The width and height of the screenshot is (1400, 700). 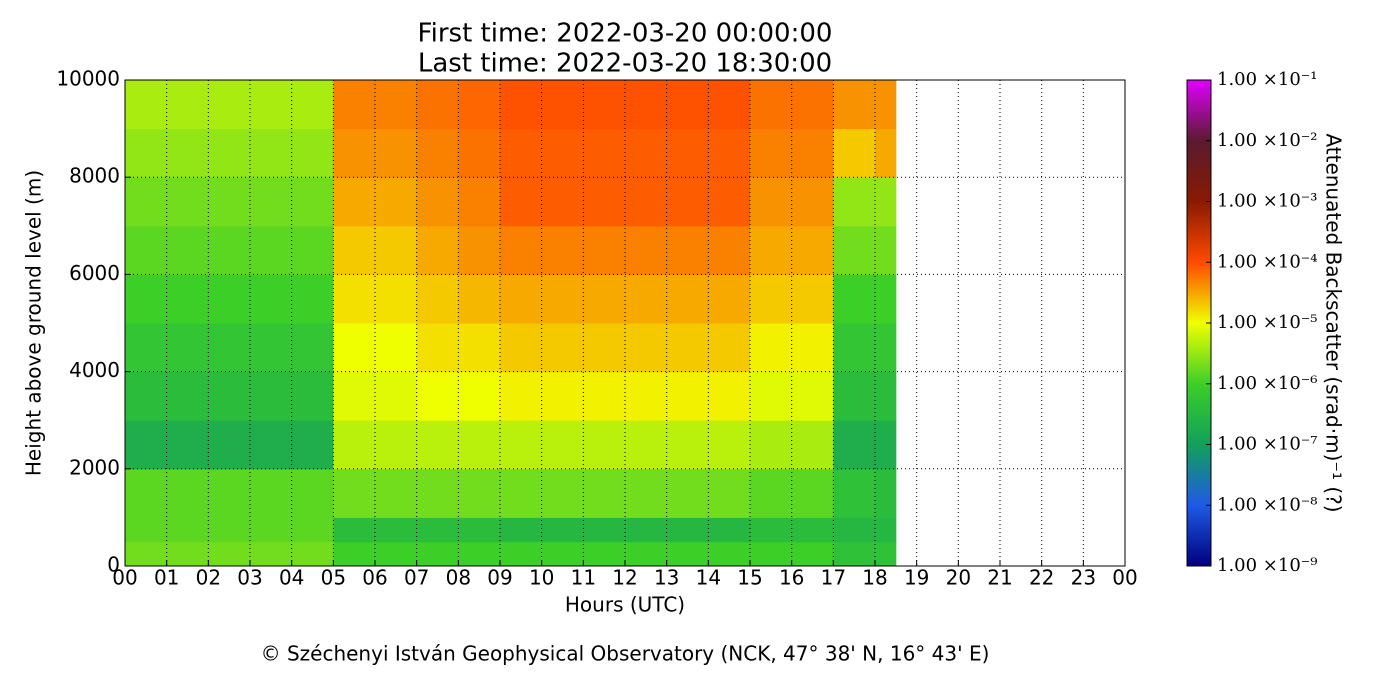 What do you see at coordinates (1267, 79) in the screenshot?
I see `colorbar-tick-label: 1.00 ×10⁻¹` at bounding box center [1267, 79].